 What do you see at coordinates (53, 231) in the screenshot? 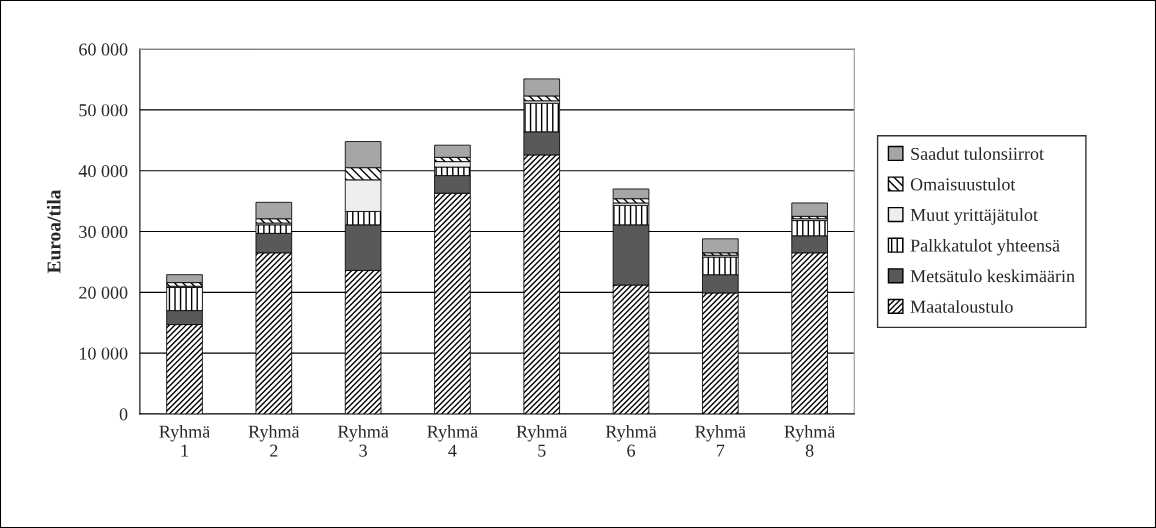
I see `y-axis-title: Euroa/tila` at bounding box center [53, 231].